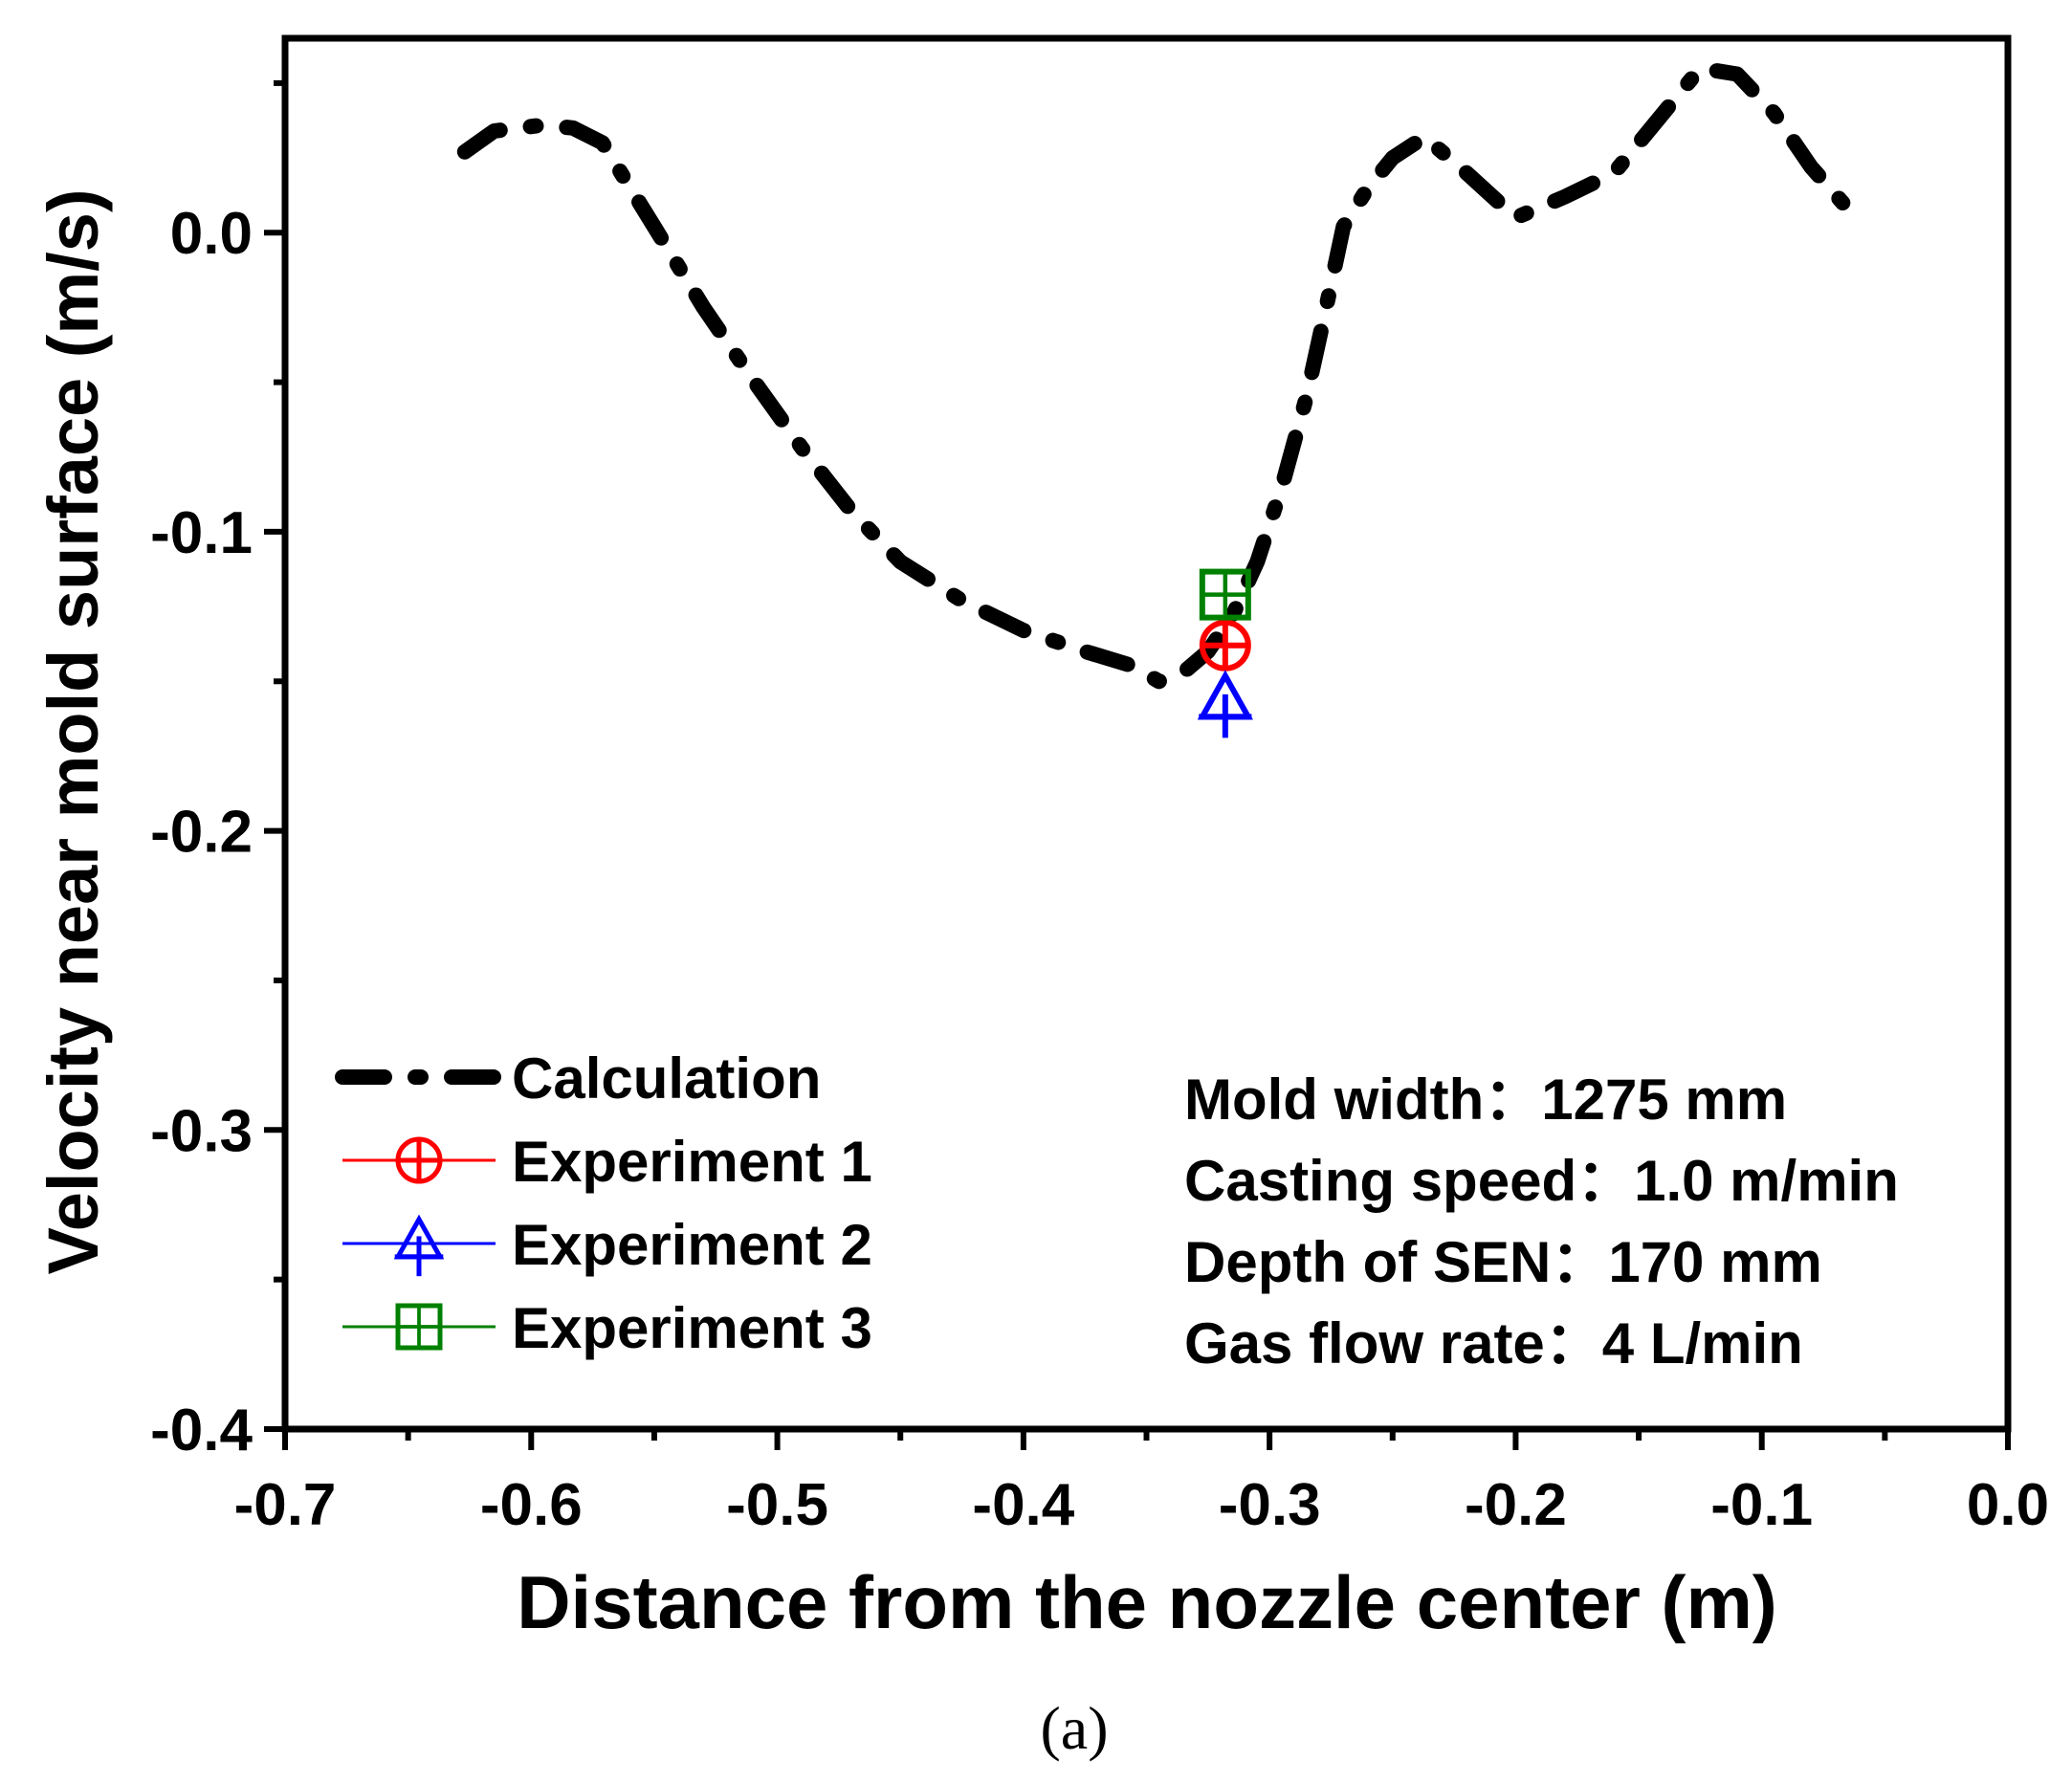  I want to click on legend-item: Experiment 1, so click(607, 1162).